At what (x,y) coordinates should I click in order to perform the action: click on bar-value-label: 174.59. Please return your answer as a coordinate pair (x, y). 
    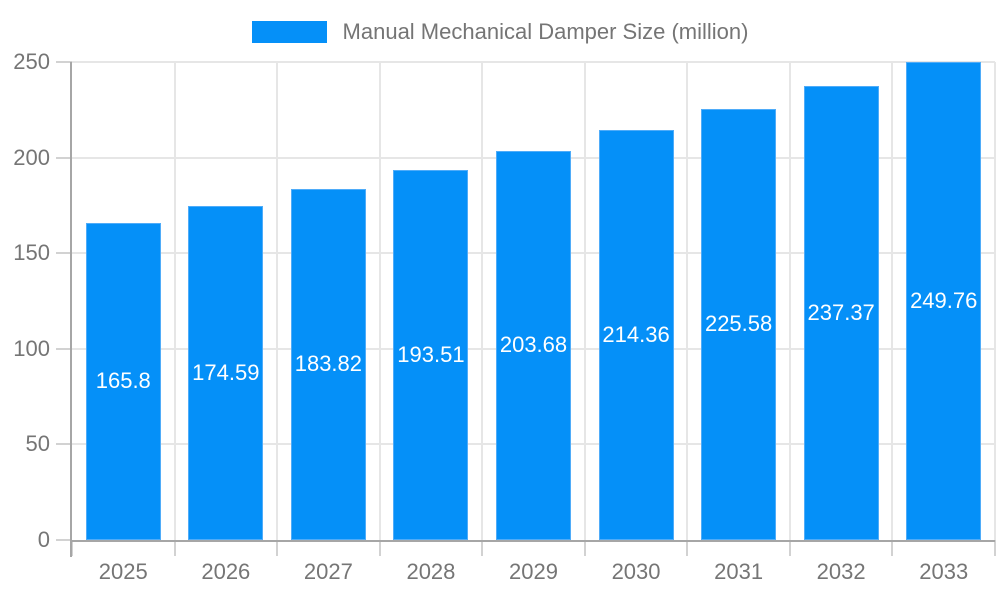
    Looking at the image, I should click on (226, 373).